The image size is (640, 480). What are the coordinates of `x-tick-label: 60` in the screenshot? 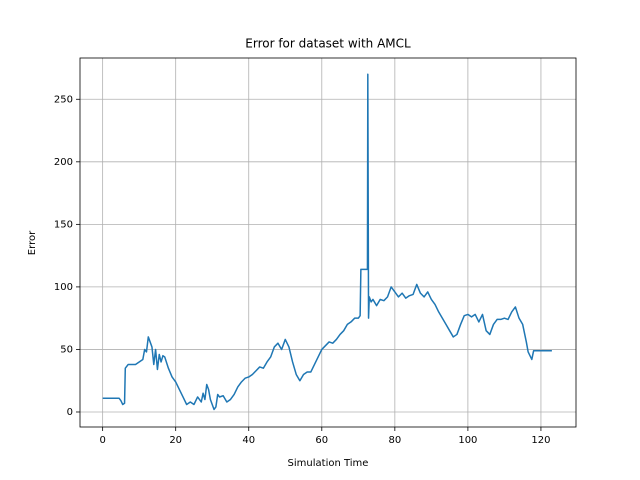 It's located at (321, 440).